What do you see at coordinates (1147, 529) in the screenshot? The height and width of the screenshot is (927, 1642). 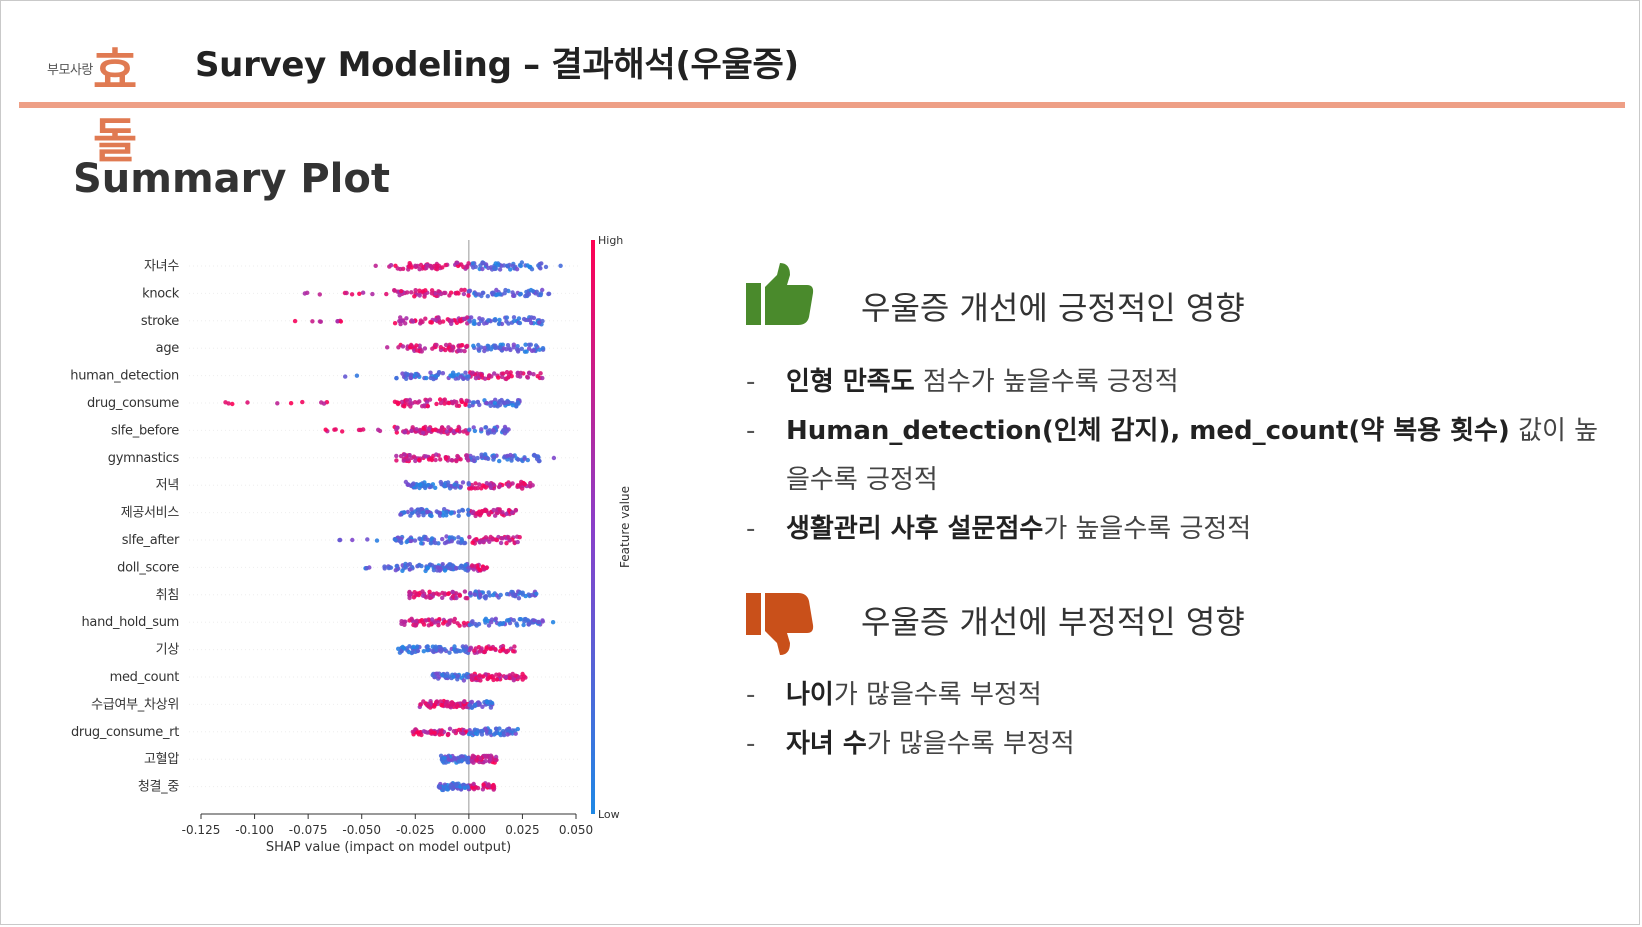 I see `body-text: 가 높을수록 긍정적` at bounding box center [1147, 529].